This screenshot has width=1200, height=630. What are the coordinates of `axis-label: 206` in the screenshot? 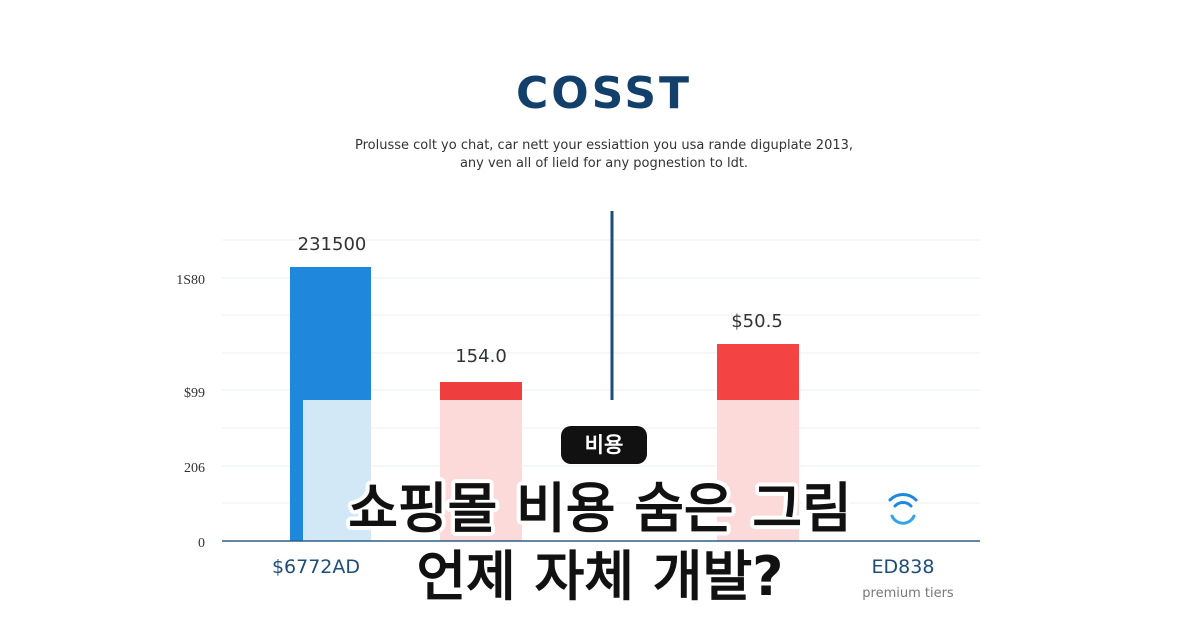 It's located at (194, 468).